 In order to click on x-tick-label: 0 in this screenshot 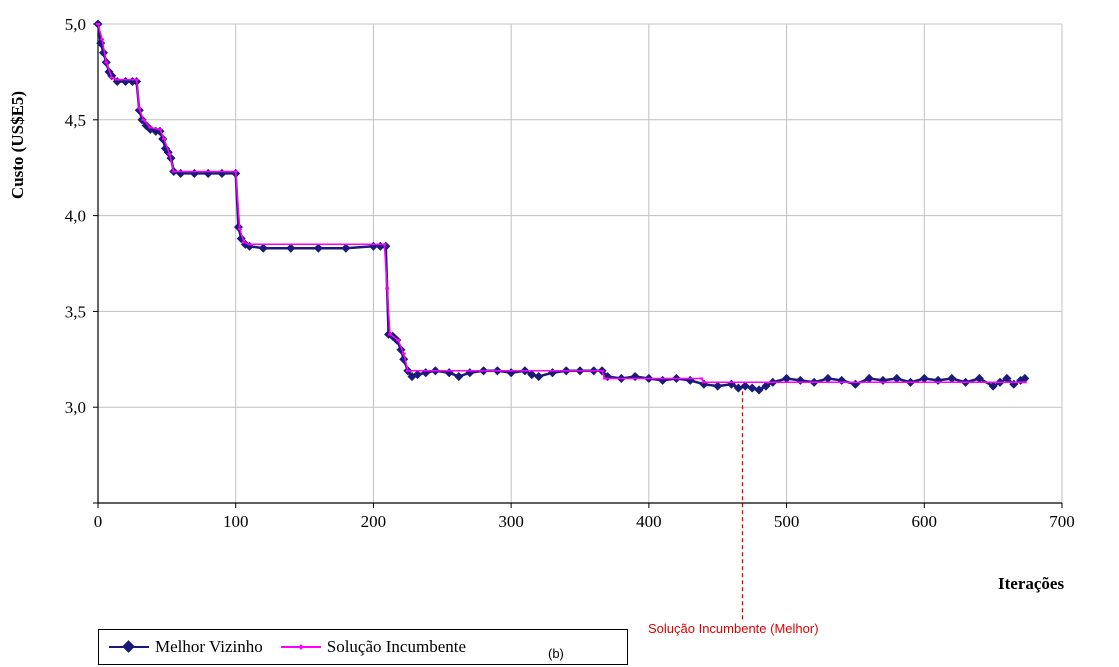, I will do `click(98, 521)`.